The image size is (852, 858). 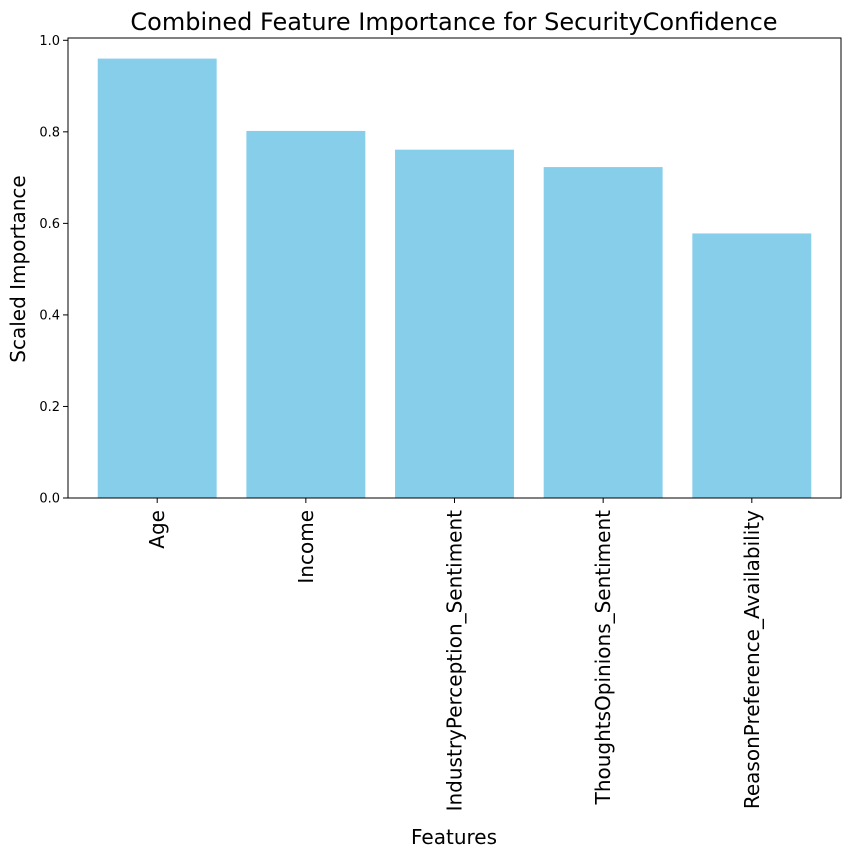 I want to click on bar-ReasonPreference_Availability, so click(x=752, y=365).